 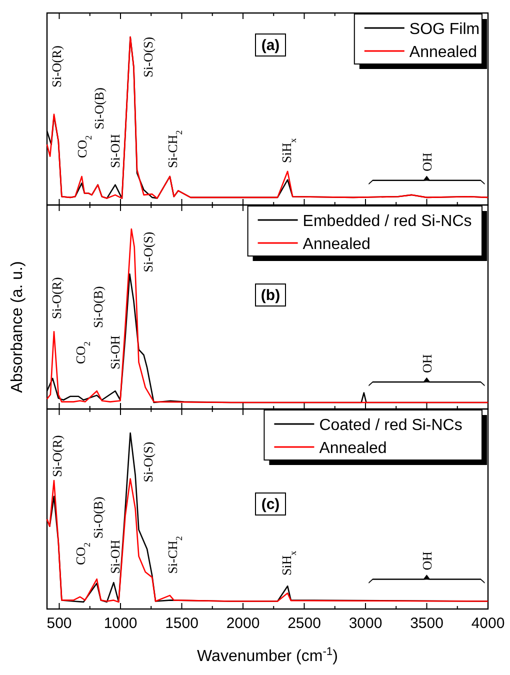 What do you see at coordinates (267, 655) in the screenshot?
I see `x-axis-title: Wavenumber (cm$^{-1}$)` at bounding box center [267, 655].